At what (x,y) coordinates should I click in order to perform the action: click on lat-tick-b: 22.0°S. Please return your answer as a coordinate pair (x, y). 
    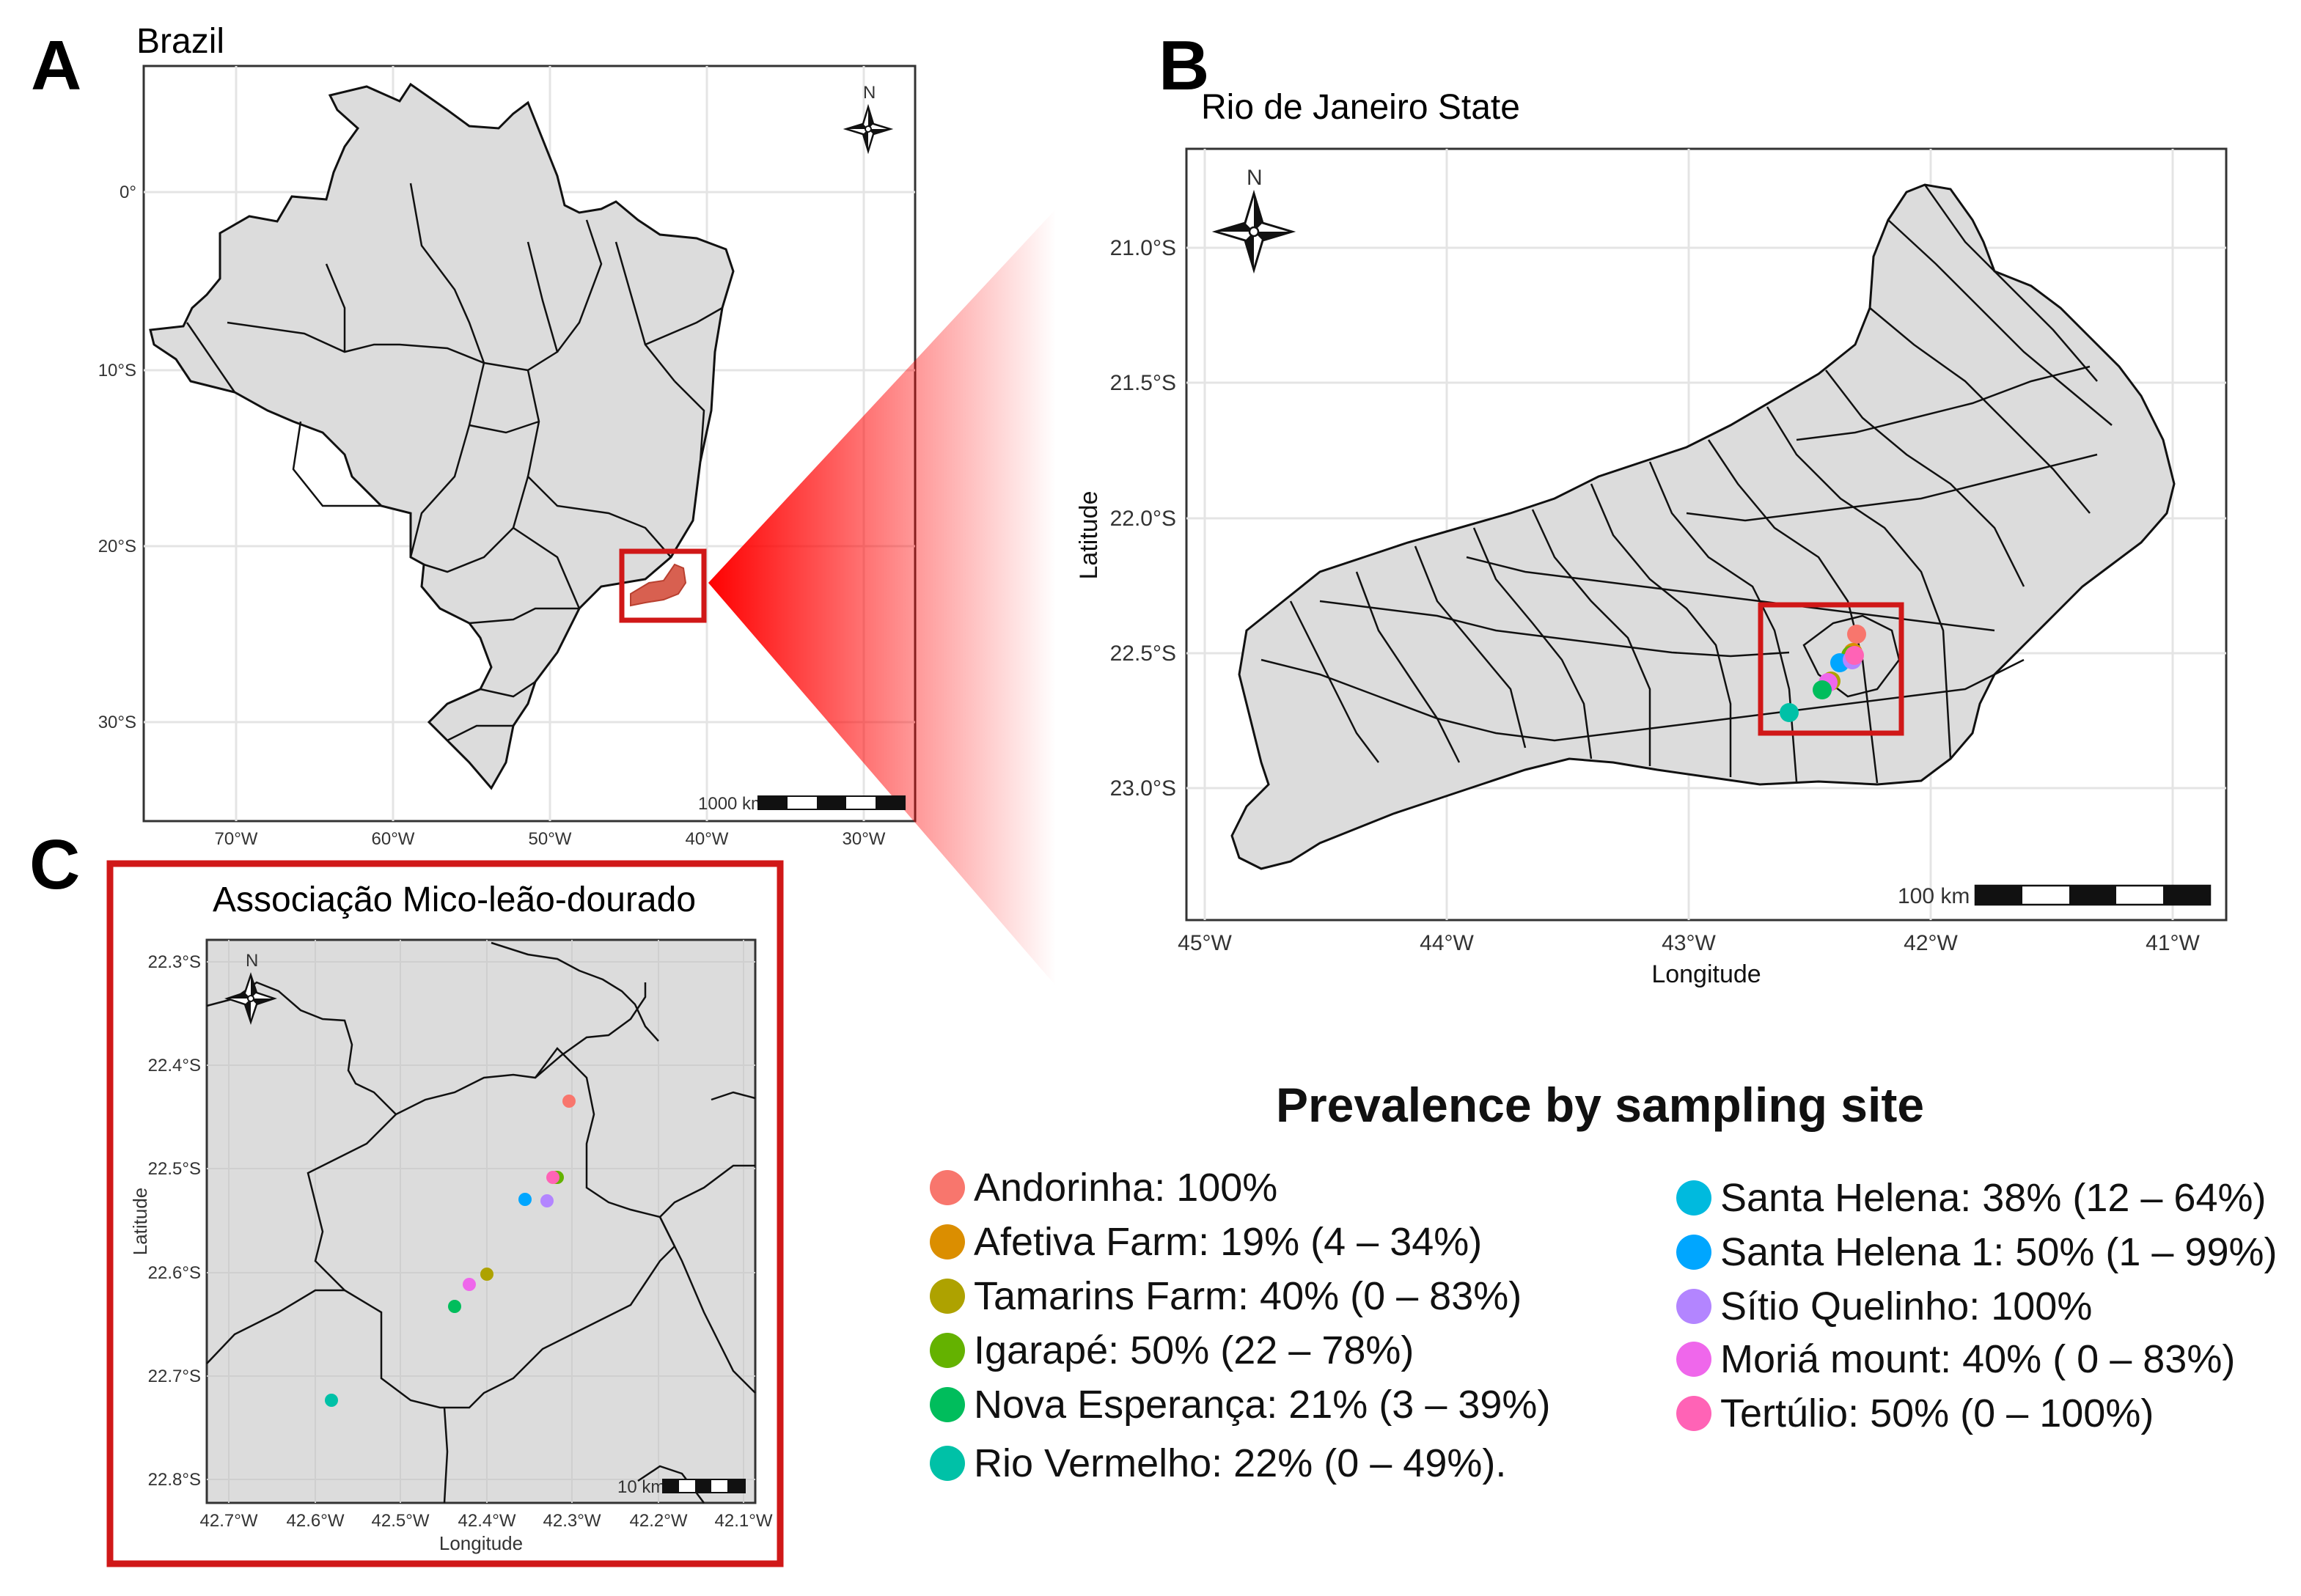
    Looking at the image, I should click on (1143, 519).